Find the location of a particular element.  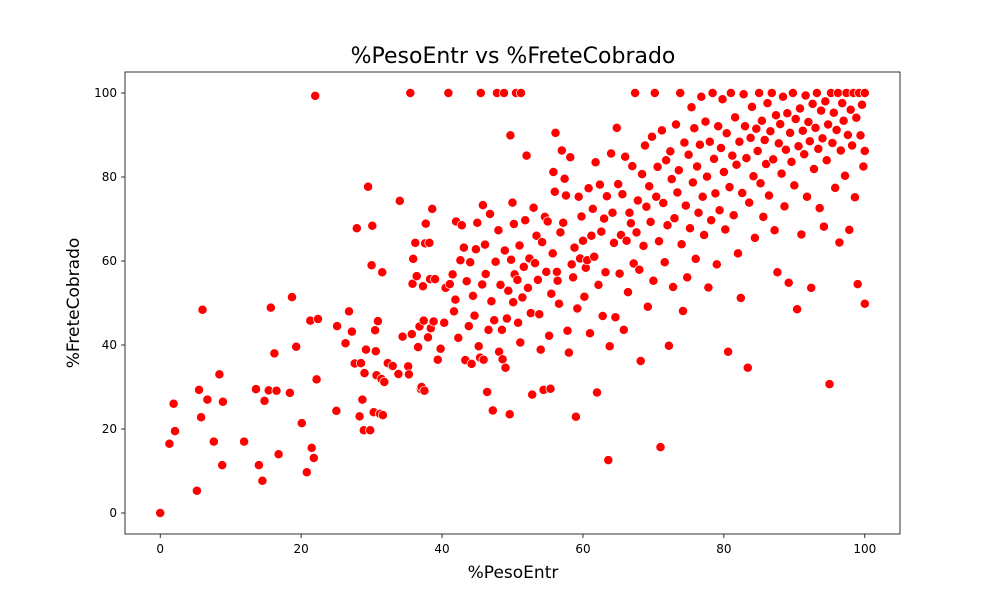

x-tick-label: 0 is located at coordinates (160, 549).